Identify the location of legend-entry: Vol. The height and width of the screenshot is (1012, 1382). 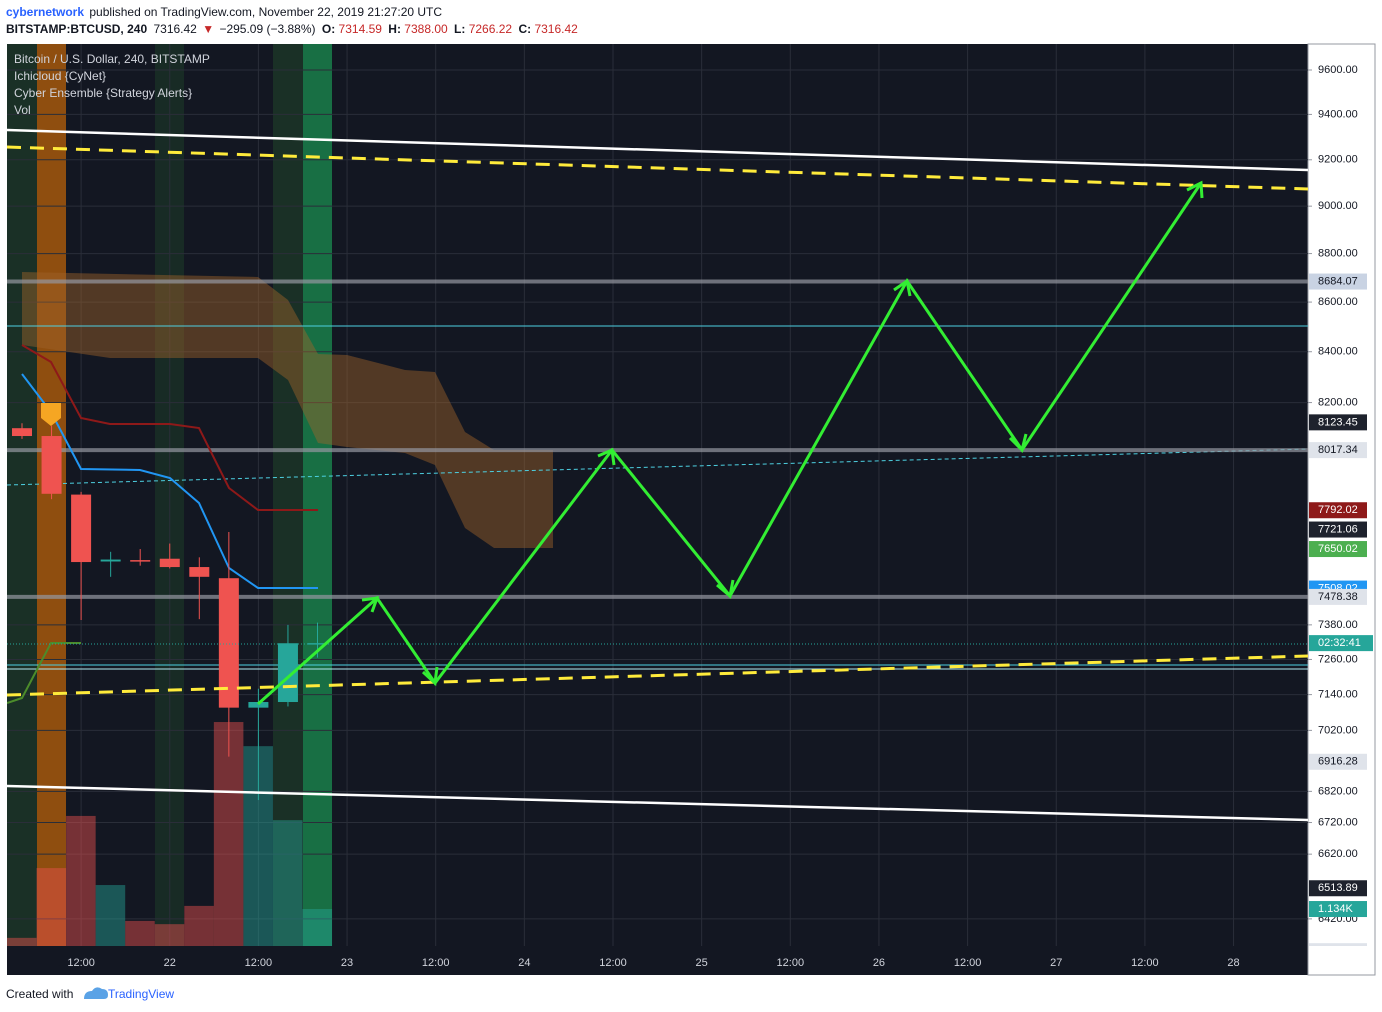
(22, 110).